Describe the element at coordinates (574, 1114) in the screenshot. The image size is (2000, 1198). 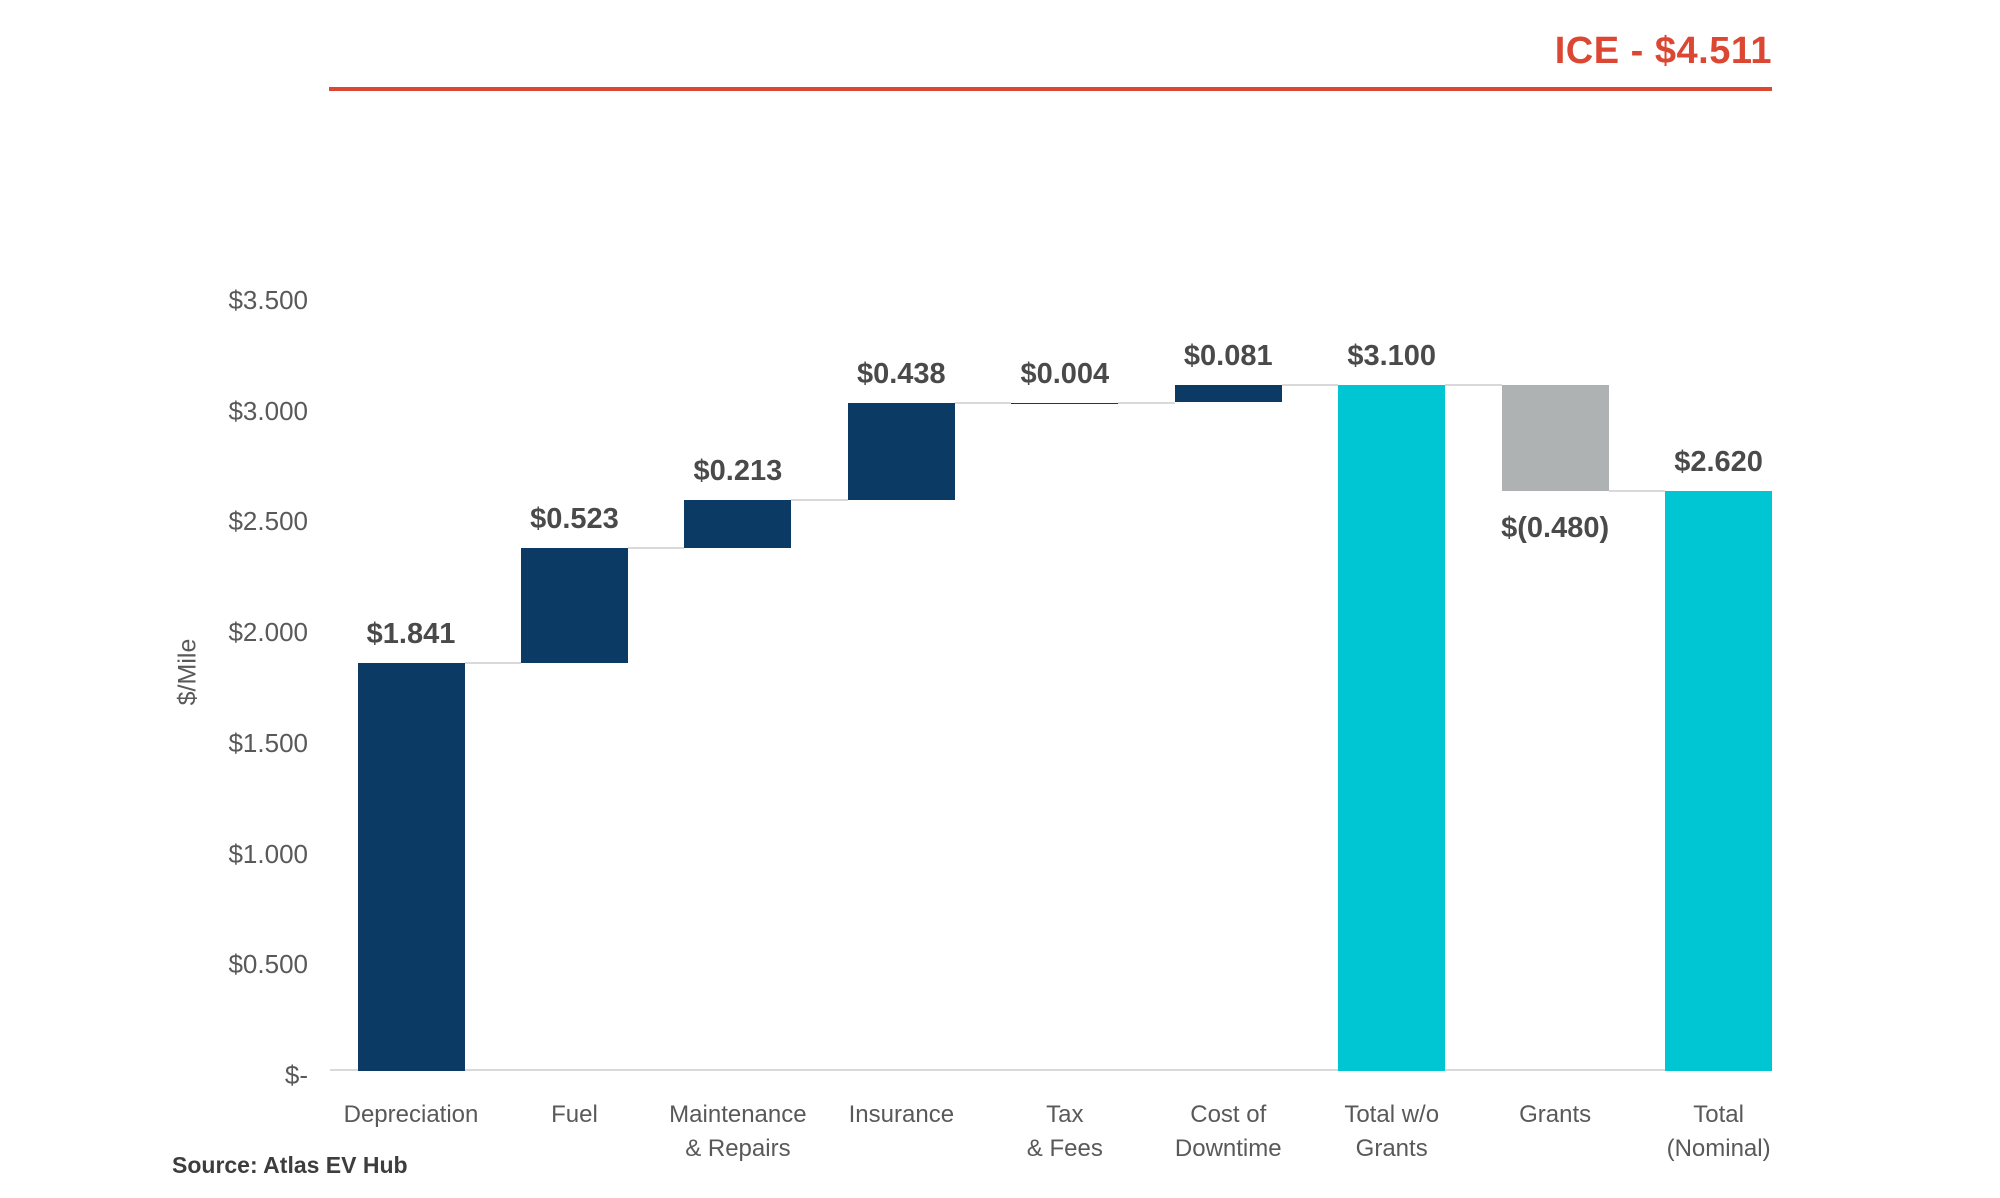
I see `x-category-label: Fuel` at that location.